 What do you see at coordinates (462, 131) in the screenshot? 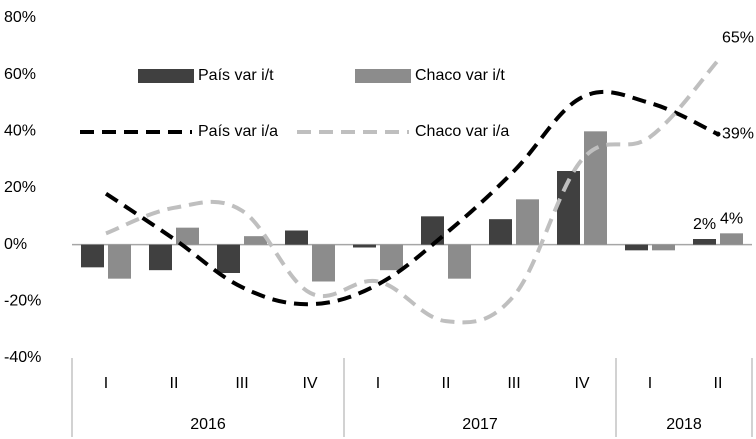
I see `legend-label: Chaco var i/a` at bounding box center [462, 131].